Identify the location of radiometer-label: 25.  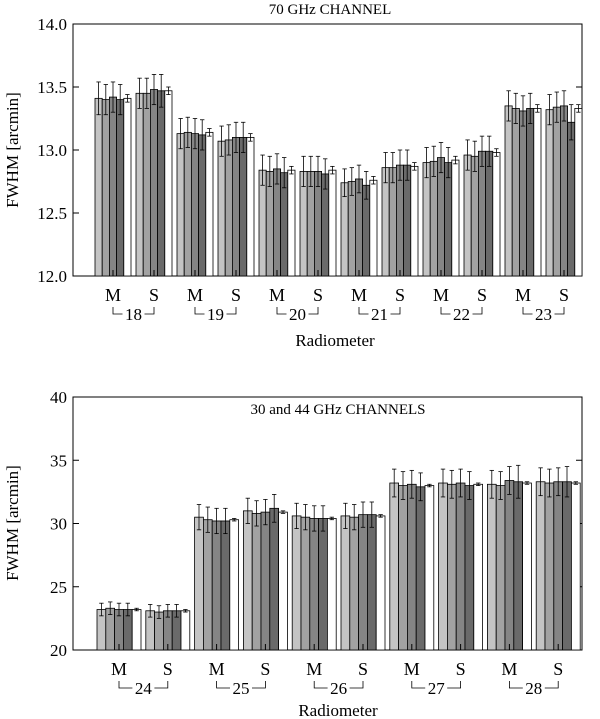
(241, 688).